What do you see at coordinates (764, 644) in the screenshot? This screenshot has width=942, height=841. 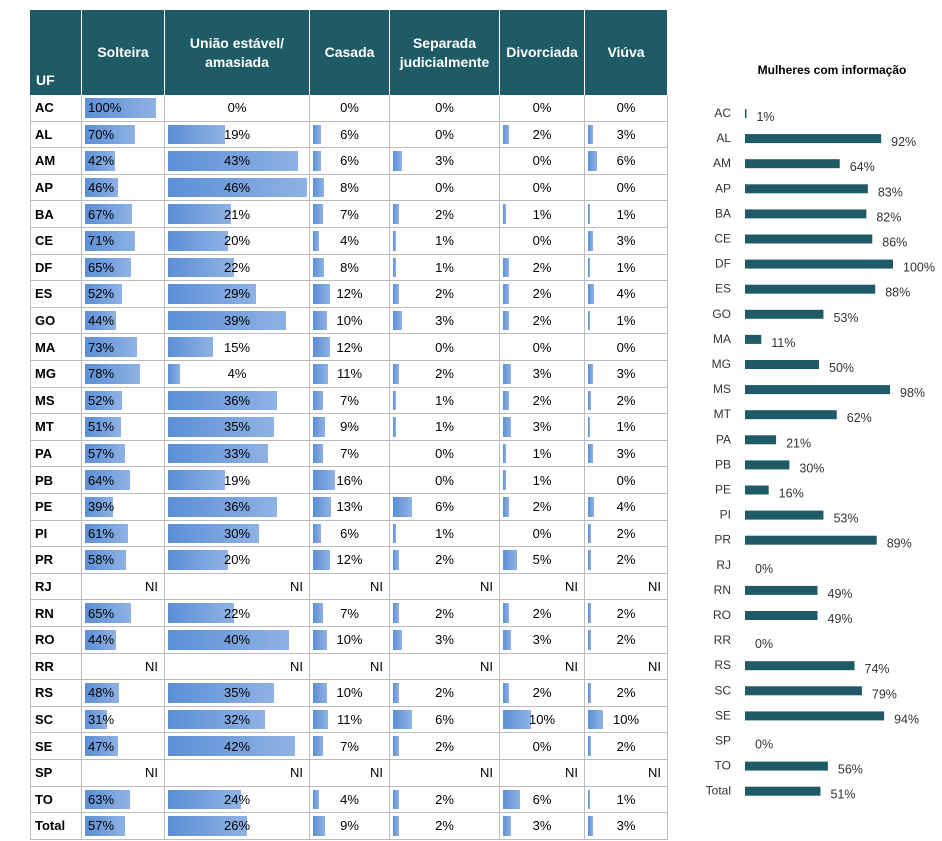 I see `value-label: 0%` at bounding box center [764, 644].